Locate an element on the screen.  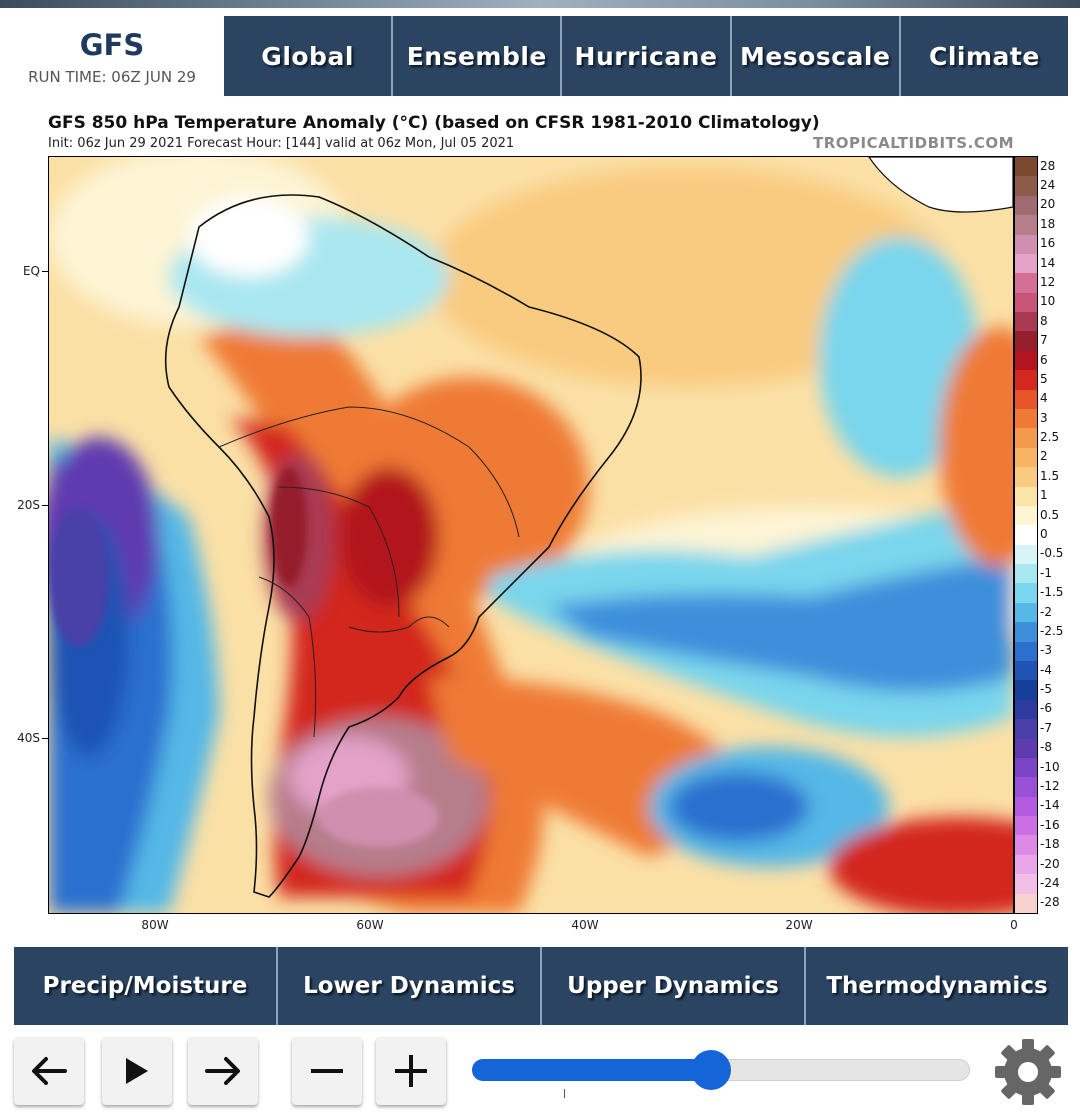
nav-upper-dynamics: Upper Dynamics is located at coordinates (672, 986).